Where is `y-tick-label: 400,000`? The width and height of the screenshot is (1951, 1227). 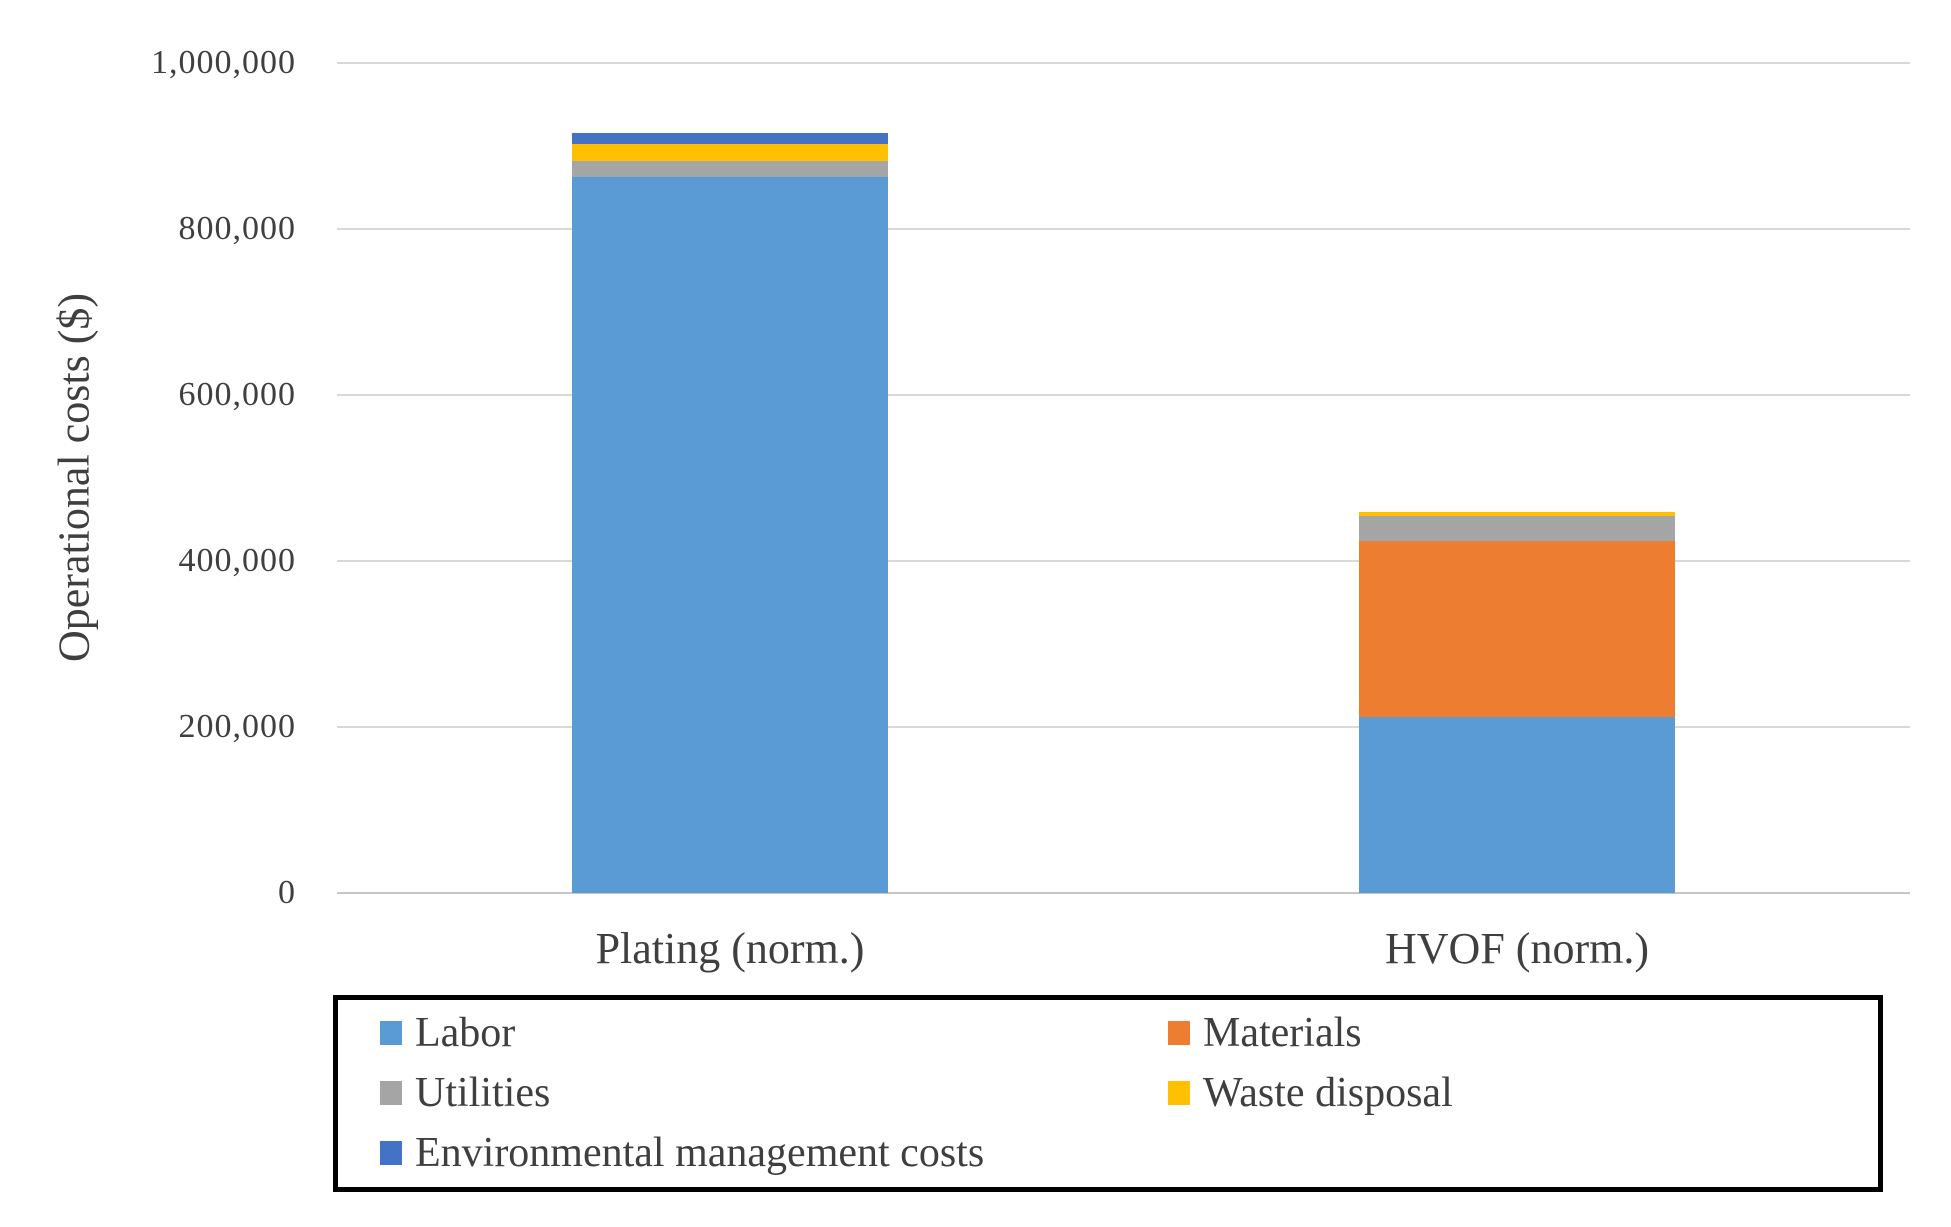
y-tick-label: 400,000 is located at coordinates (237, 560).